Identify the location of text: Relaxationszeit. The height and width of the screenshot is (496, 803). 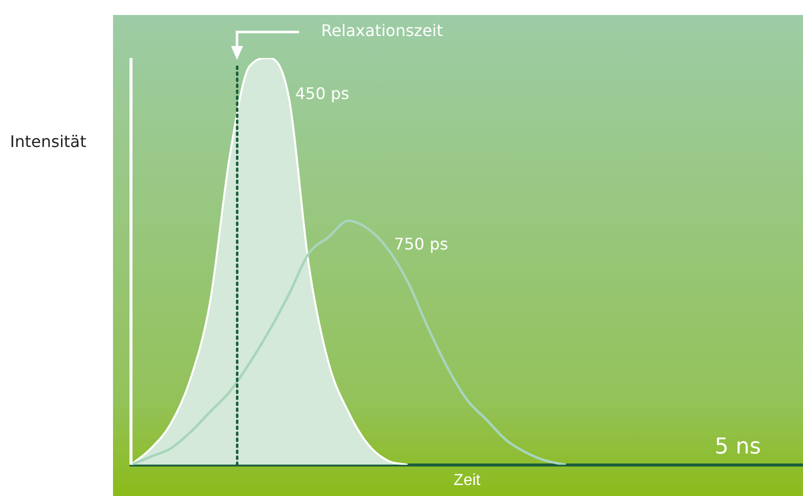
(382, 30).